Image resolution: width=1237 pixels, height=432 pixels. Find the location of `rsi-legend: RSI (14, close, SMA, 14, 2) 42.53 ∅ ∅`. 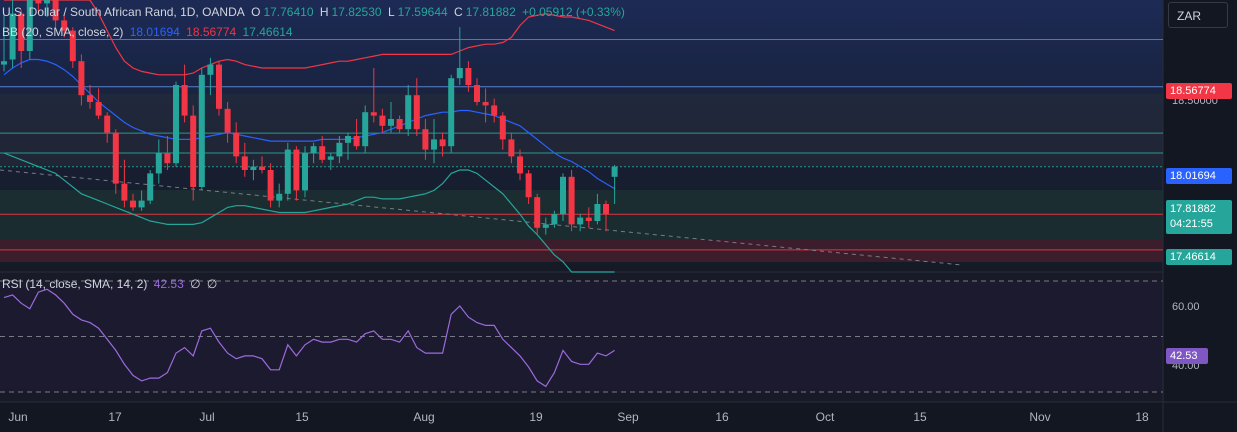

rsi-legend: RSI (14, close, SMA, 14, 2) 42.53 ∅ ∅ is located at coordinates (111, 284).